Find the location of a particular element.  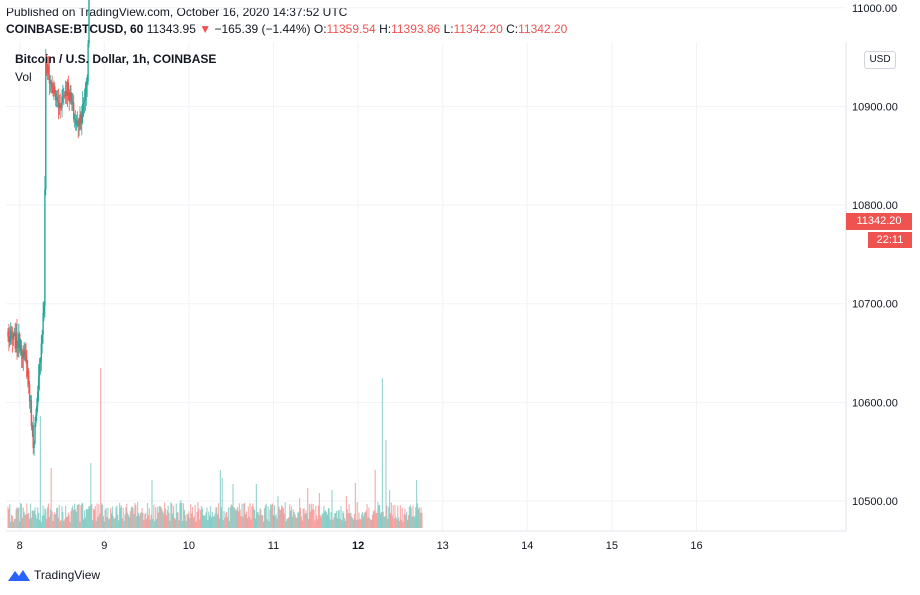

time-axis: 8 9 10 11 12 13 14 15 16 is located at coordinates (360, 546).